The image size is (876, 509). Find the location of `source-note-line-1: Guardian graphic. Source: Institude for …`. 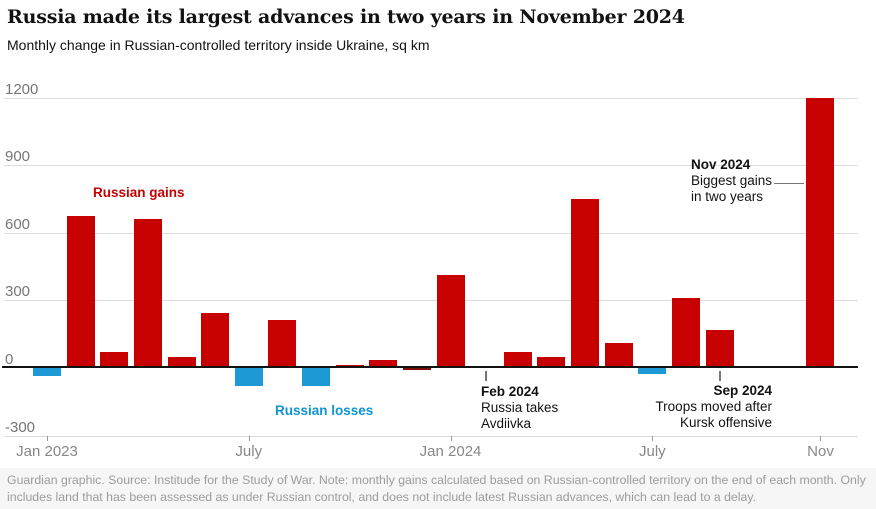

source-note-line-1: Guardian graphic. Source: Institude for … is located at coordinates (436, 480).